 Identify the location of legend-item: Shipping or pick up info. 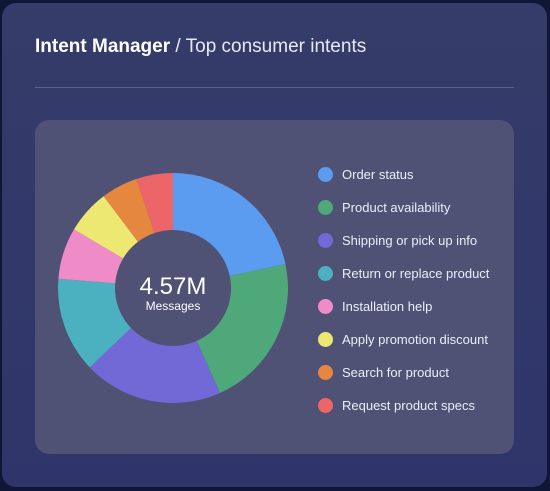
(403, 240).